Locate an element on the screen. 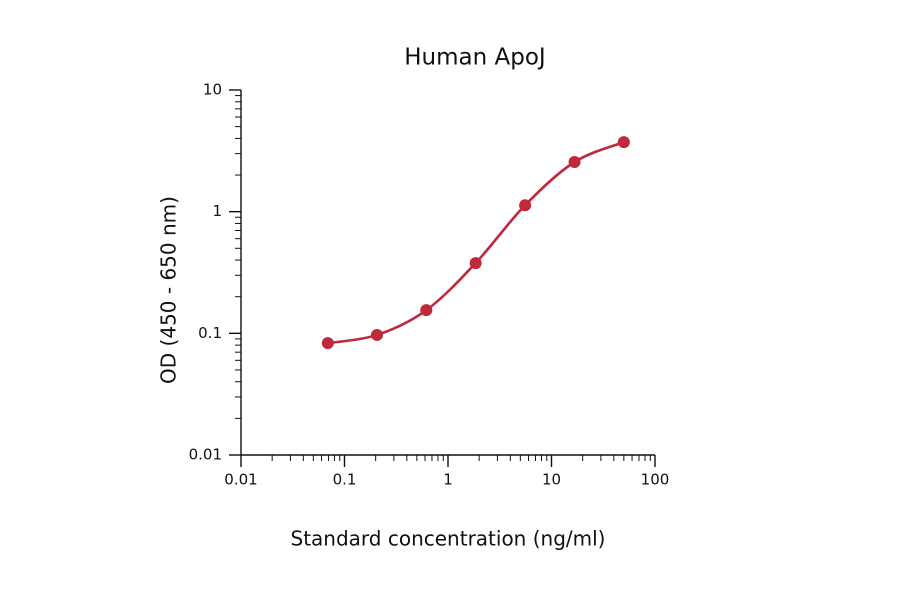 This screenshot has height=594, width=900. chart-title: Human ApoJ is located at coordinates (474, 58).